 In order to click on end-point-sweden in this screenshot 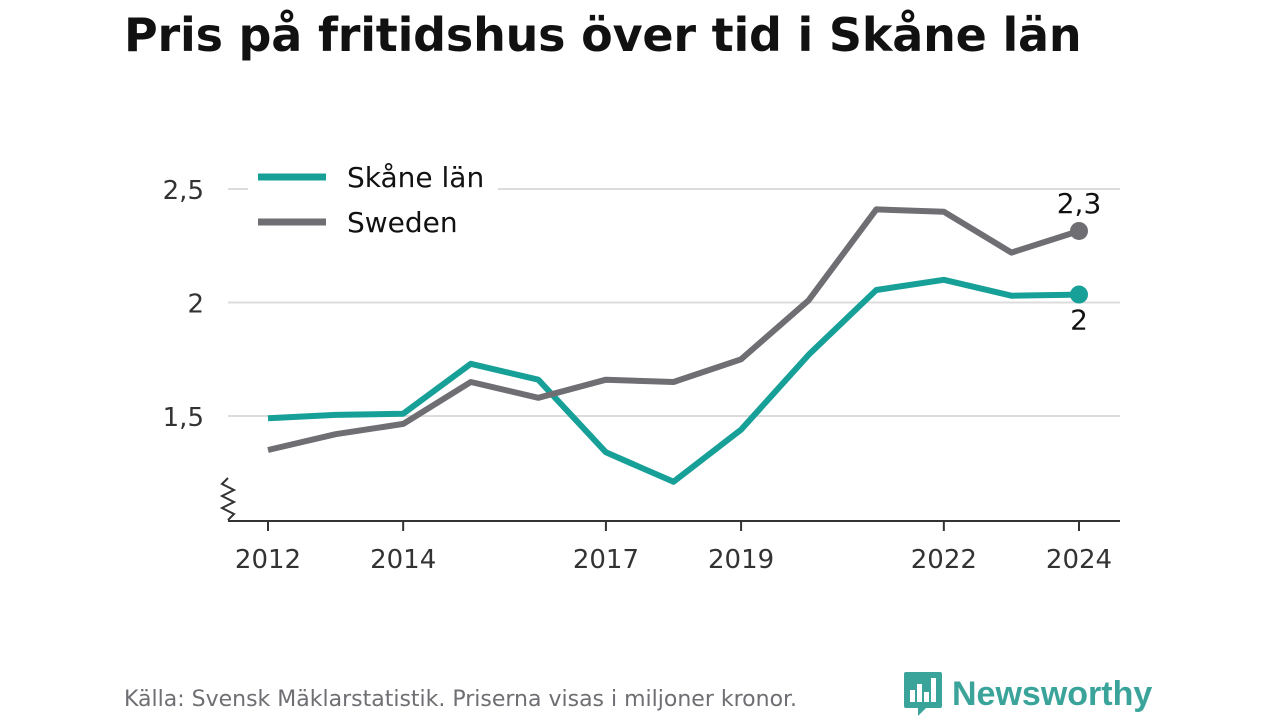, I will do `click(1079, 230)`.